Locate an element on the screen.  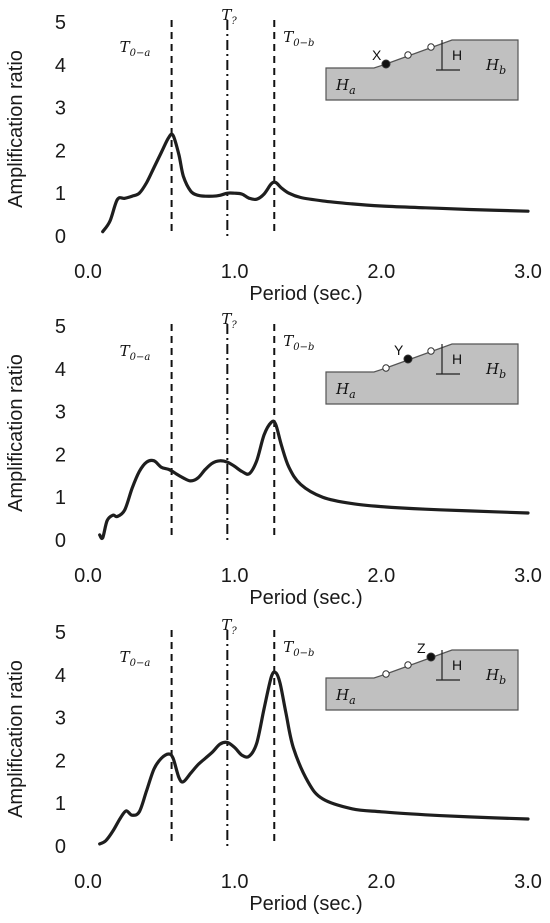
point-label: Z is located at coordinates (421, 648).